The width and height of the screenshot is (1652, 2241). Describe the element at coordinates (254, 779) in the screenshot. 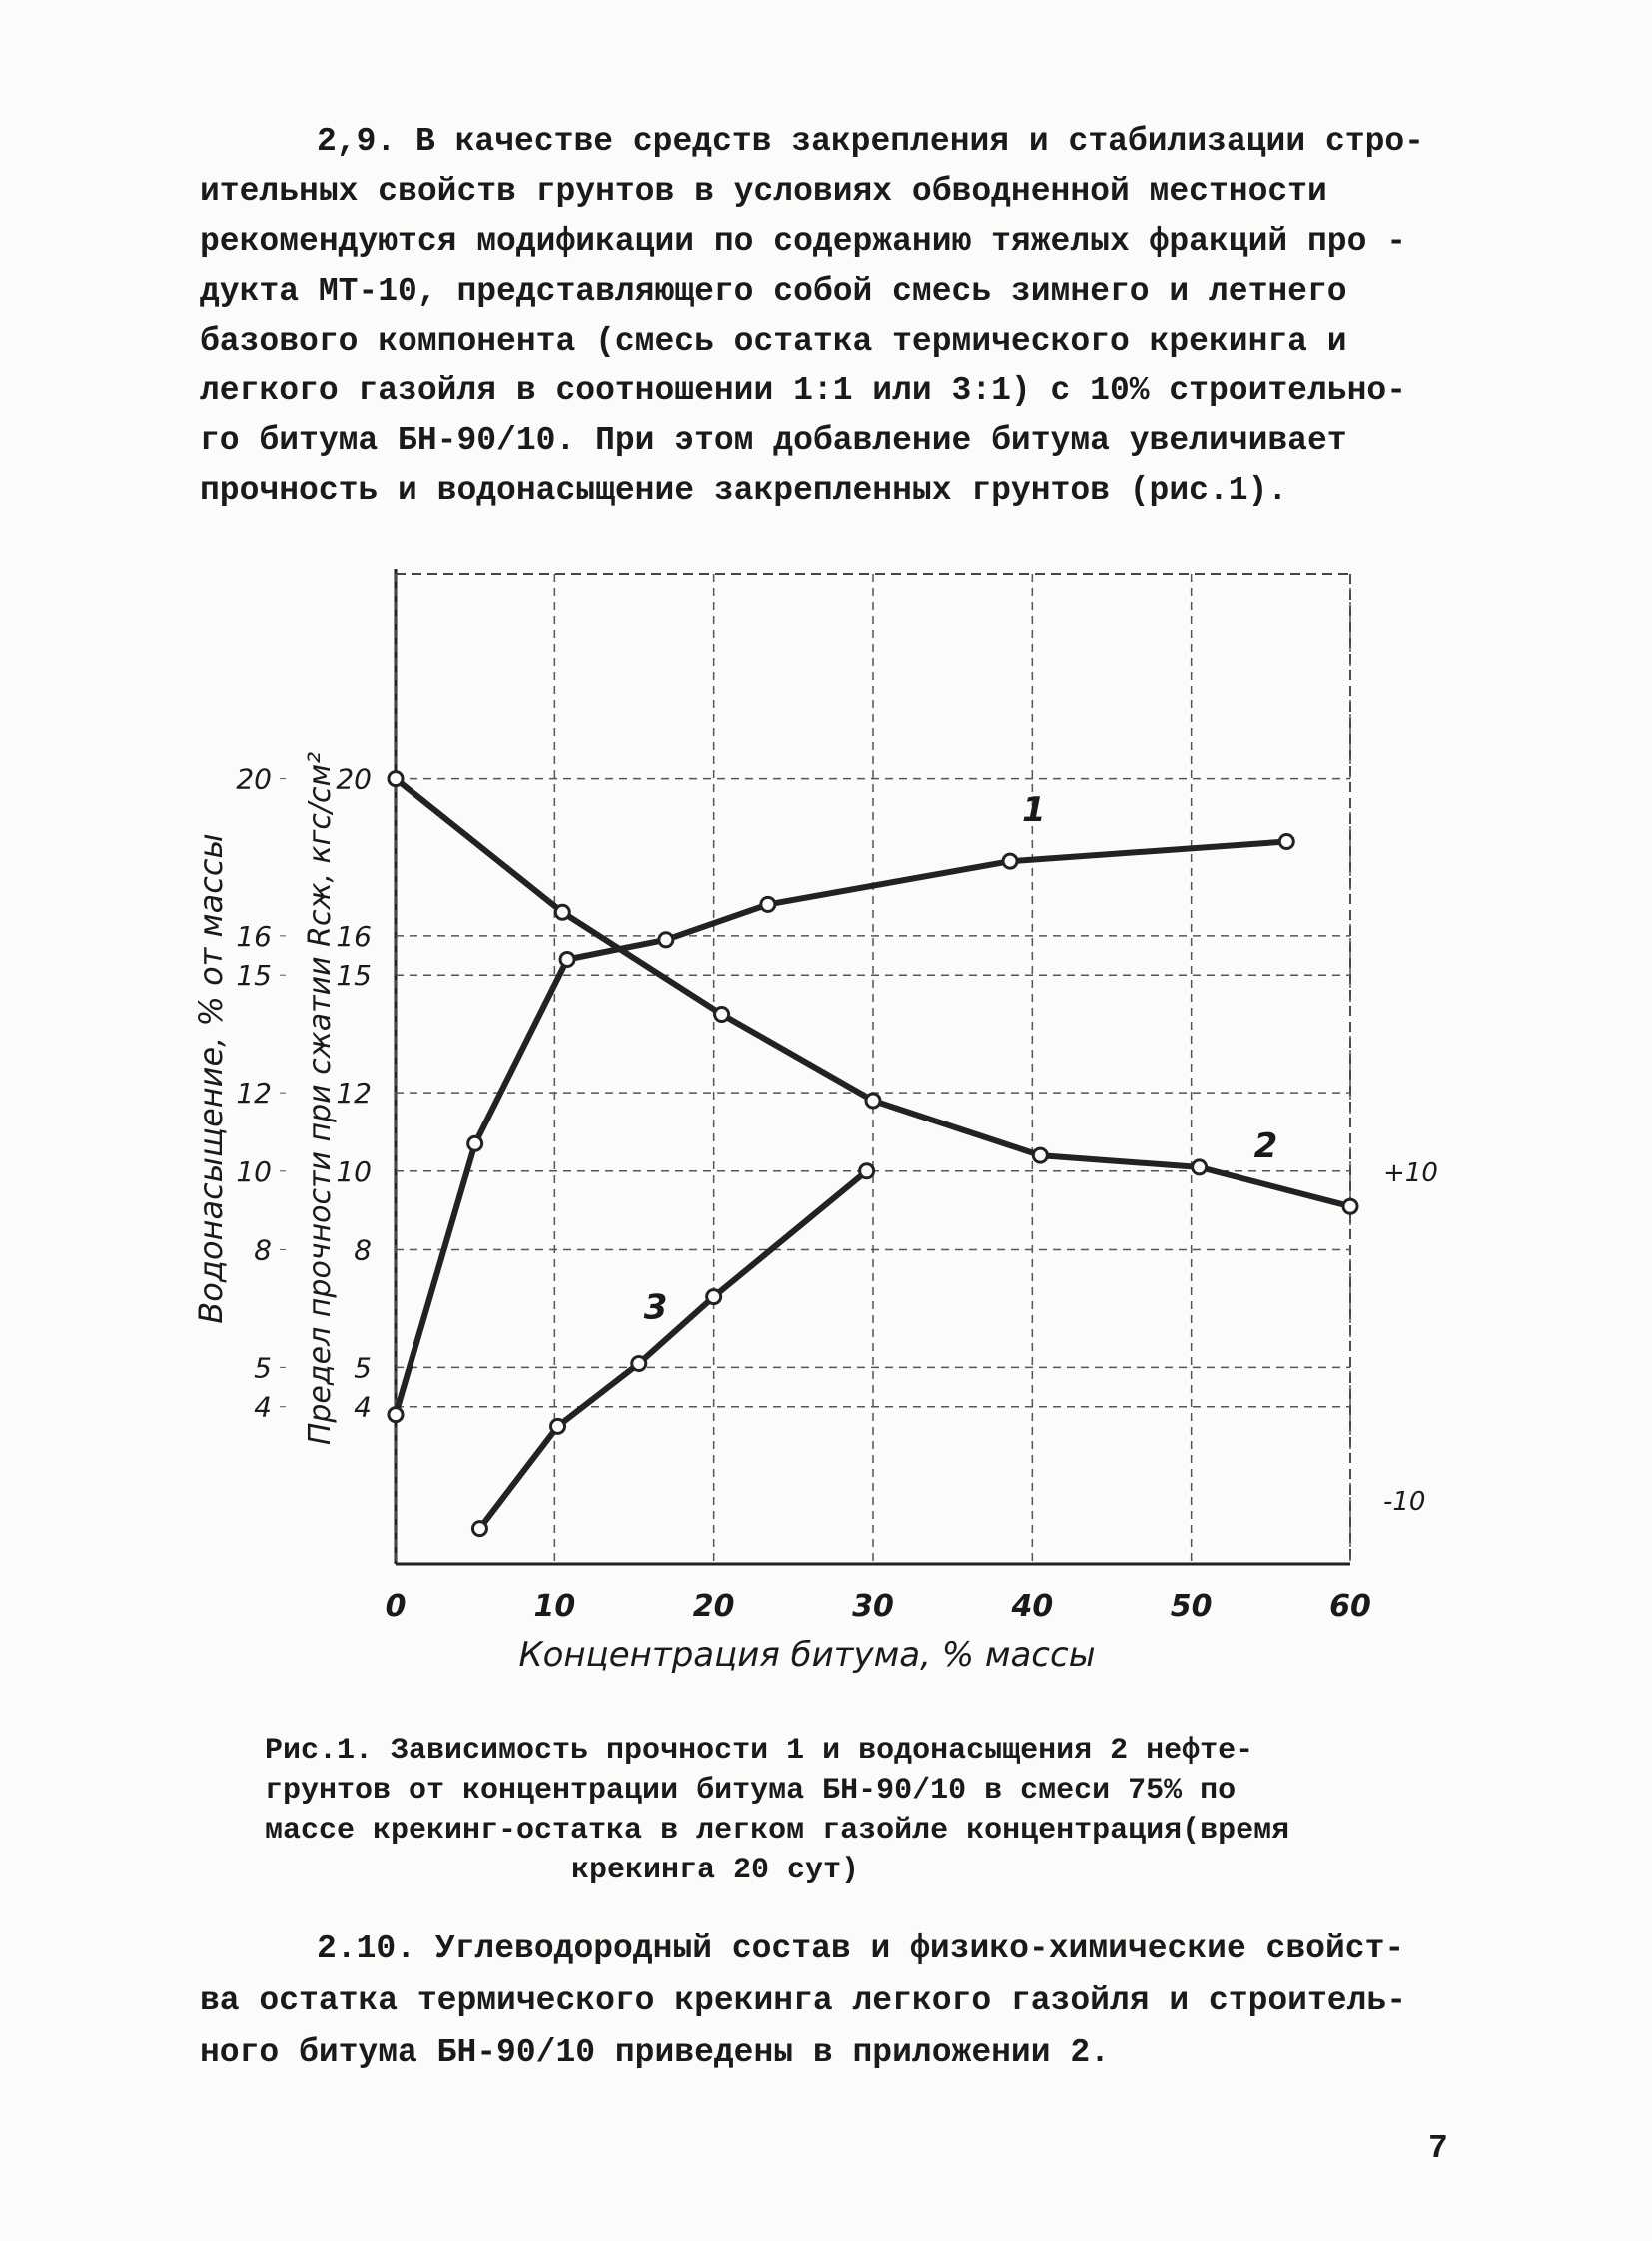

I see `y2-tick-label: 20` at that location.